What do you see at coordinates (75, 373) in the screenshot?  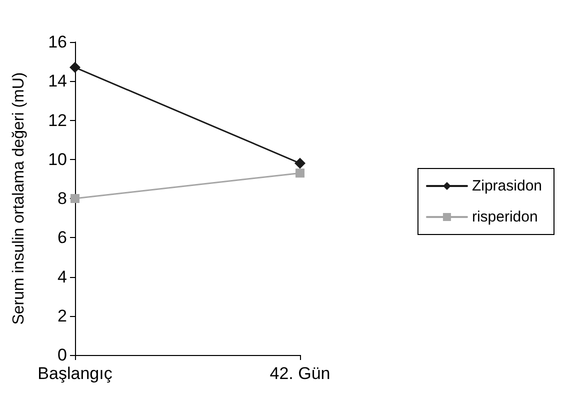 I see `x-tick-label: Başlangıç` at bounding box center [75, 373].